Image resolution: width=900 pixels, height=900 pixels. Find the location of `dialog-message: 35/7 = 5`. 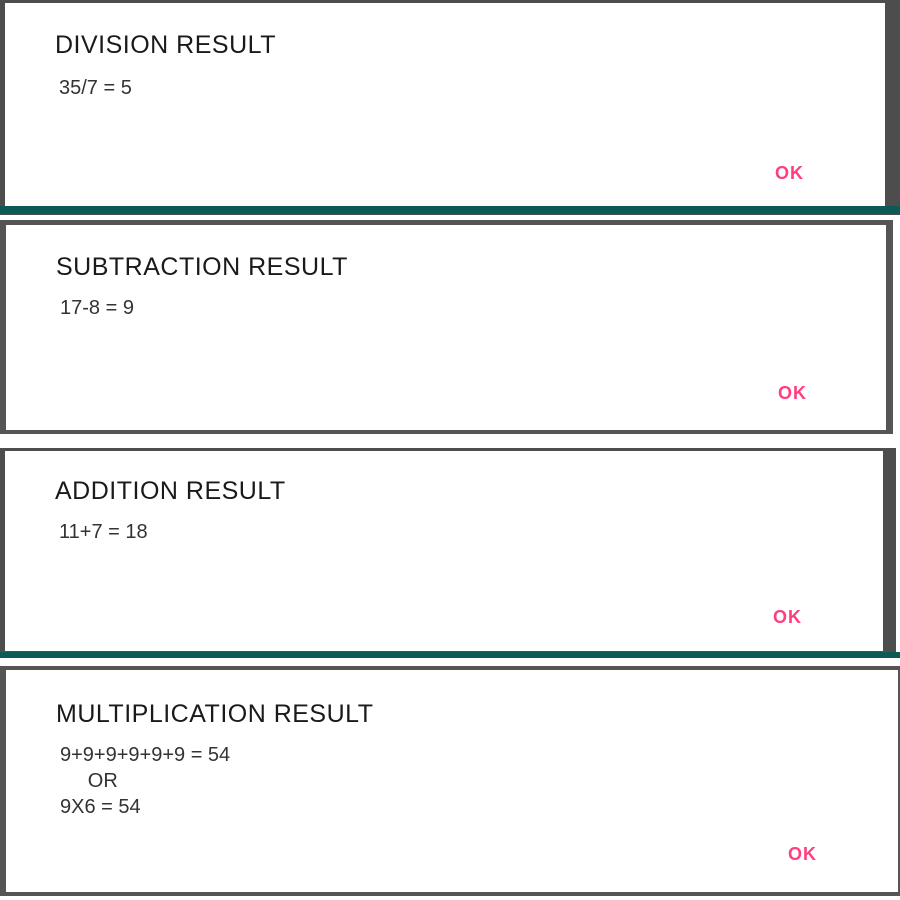

dialog-message: 35/7 = 5 is located at coordinates (95, 88).